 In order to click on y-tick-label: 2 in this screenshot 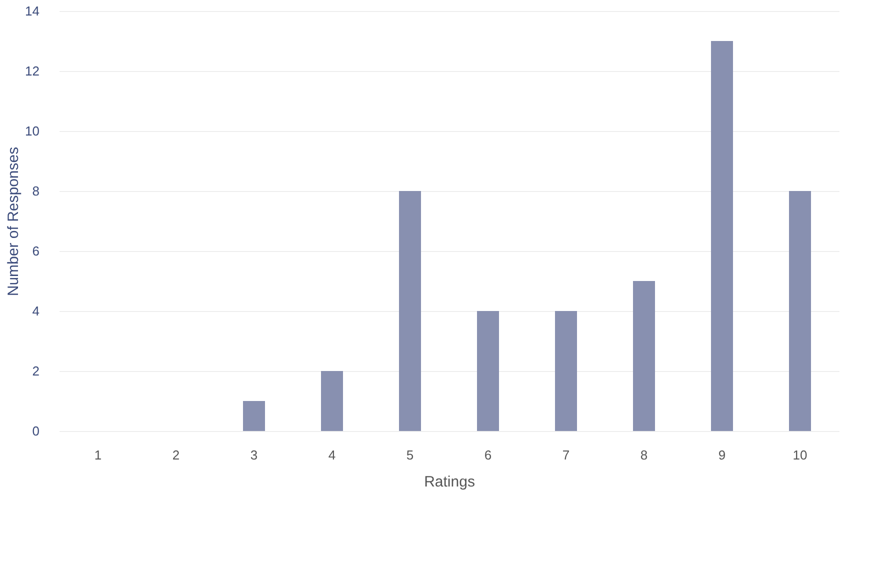, I will do `click(36, 371)`.